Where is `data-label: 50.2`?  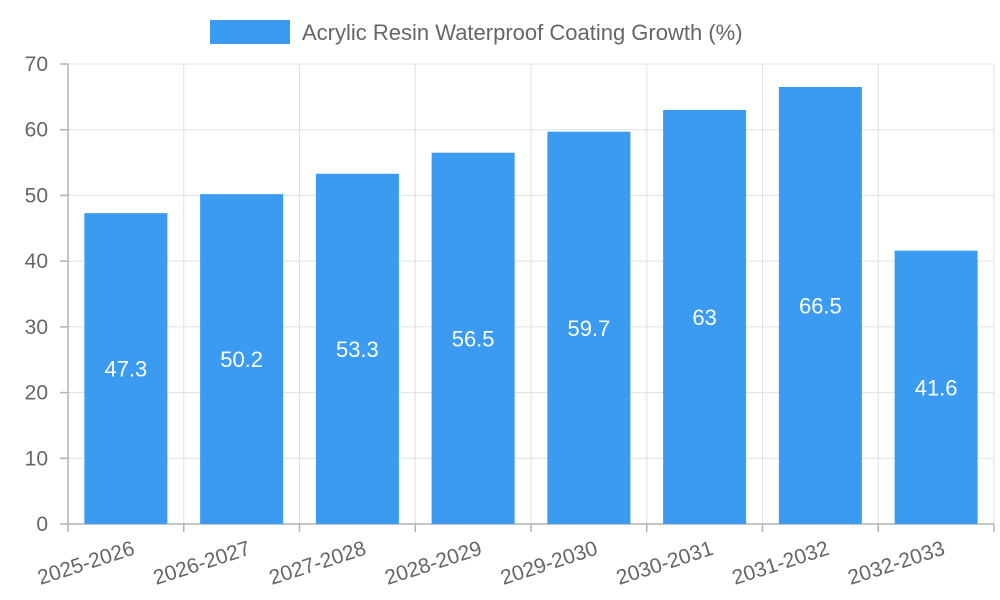
data-label: 50.2 is located at coordinates (241, 359).